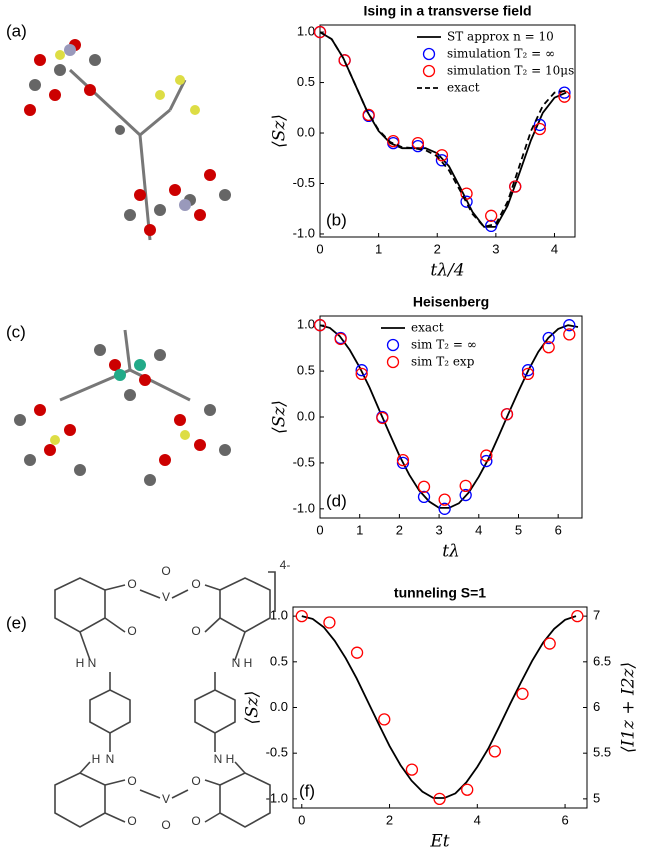 This screenshot has width=646, height=863. Describe the element at coordinates (285, 565) in the screenshot. I see `atom-label: 4-` at that location.